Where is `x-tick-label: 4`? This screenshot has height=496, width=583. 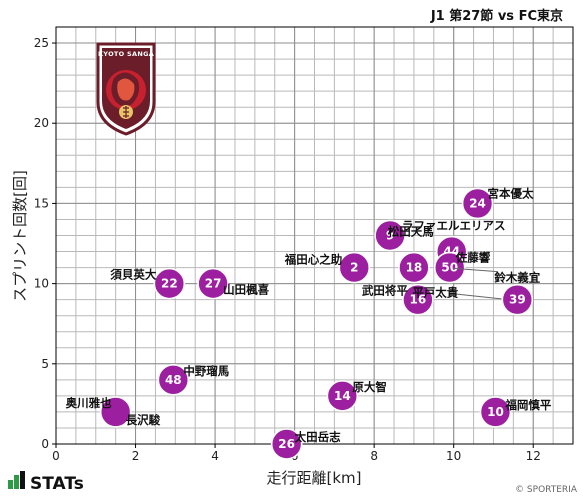 x-tick-label: 4 is located at coordinates (215, 456).